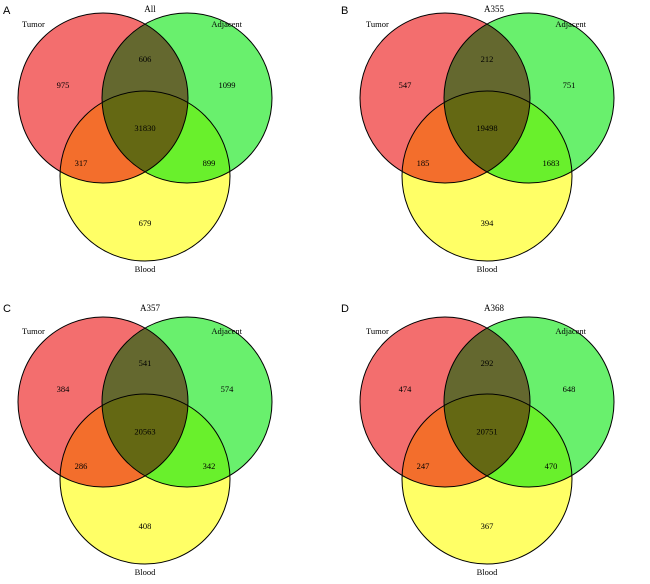 Image resolution: width=650 pixels, height=584 pixels. Describe the element at coordinates (145, 223) in the screenshot. I see `count-blood-only: 679` at that location.